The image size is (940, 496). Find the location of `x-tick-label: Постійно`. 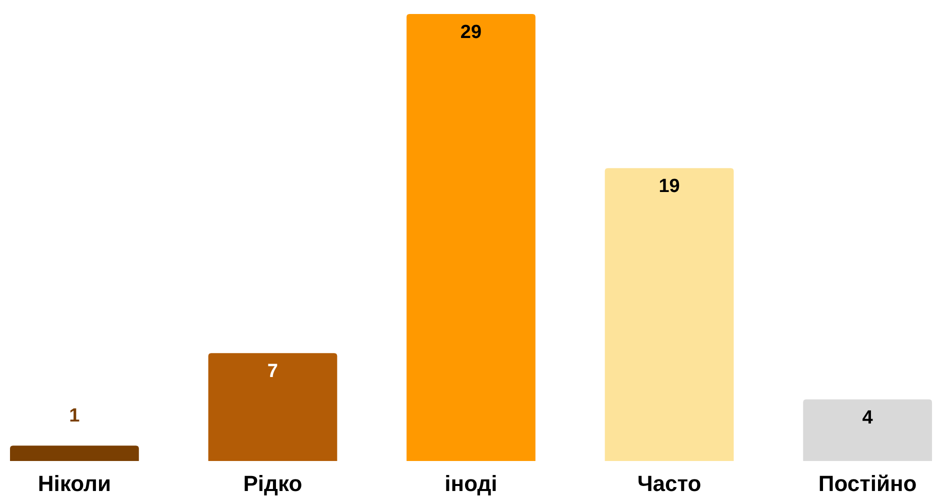

x-tick-label: Постійно is located at coordinates (867, 483).